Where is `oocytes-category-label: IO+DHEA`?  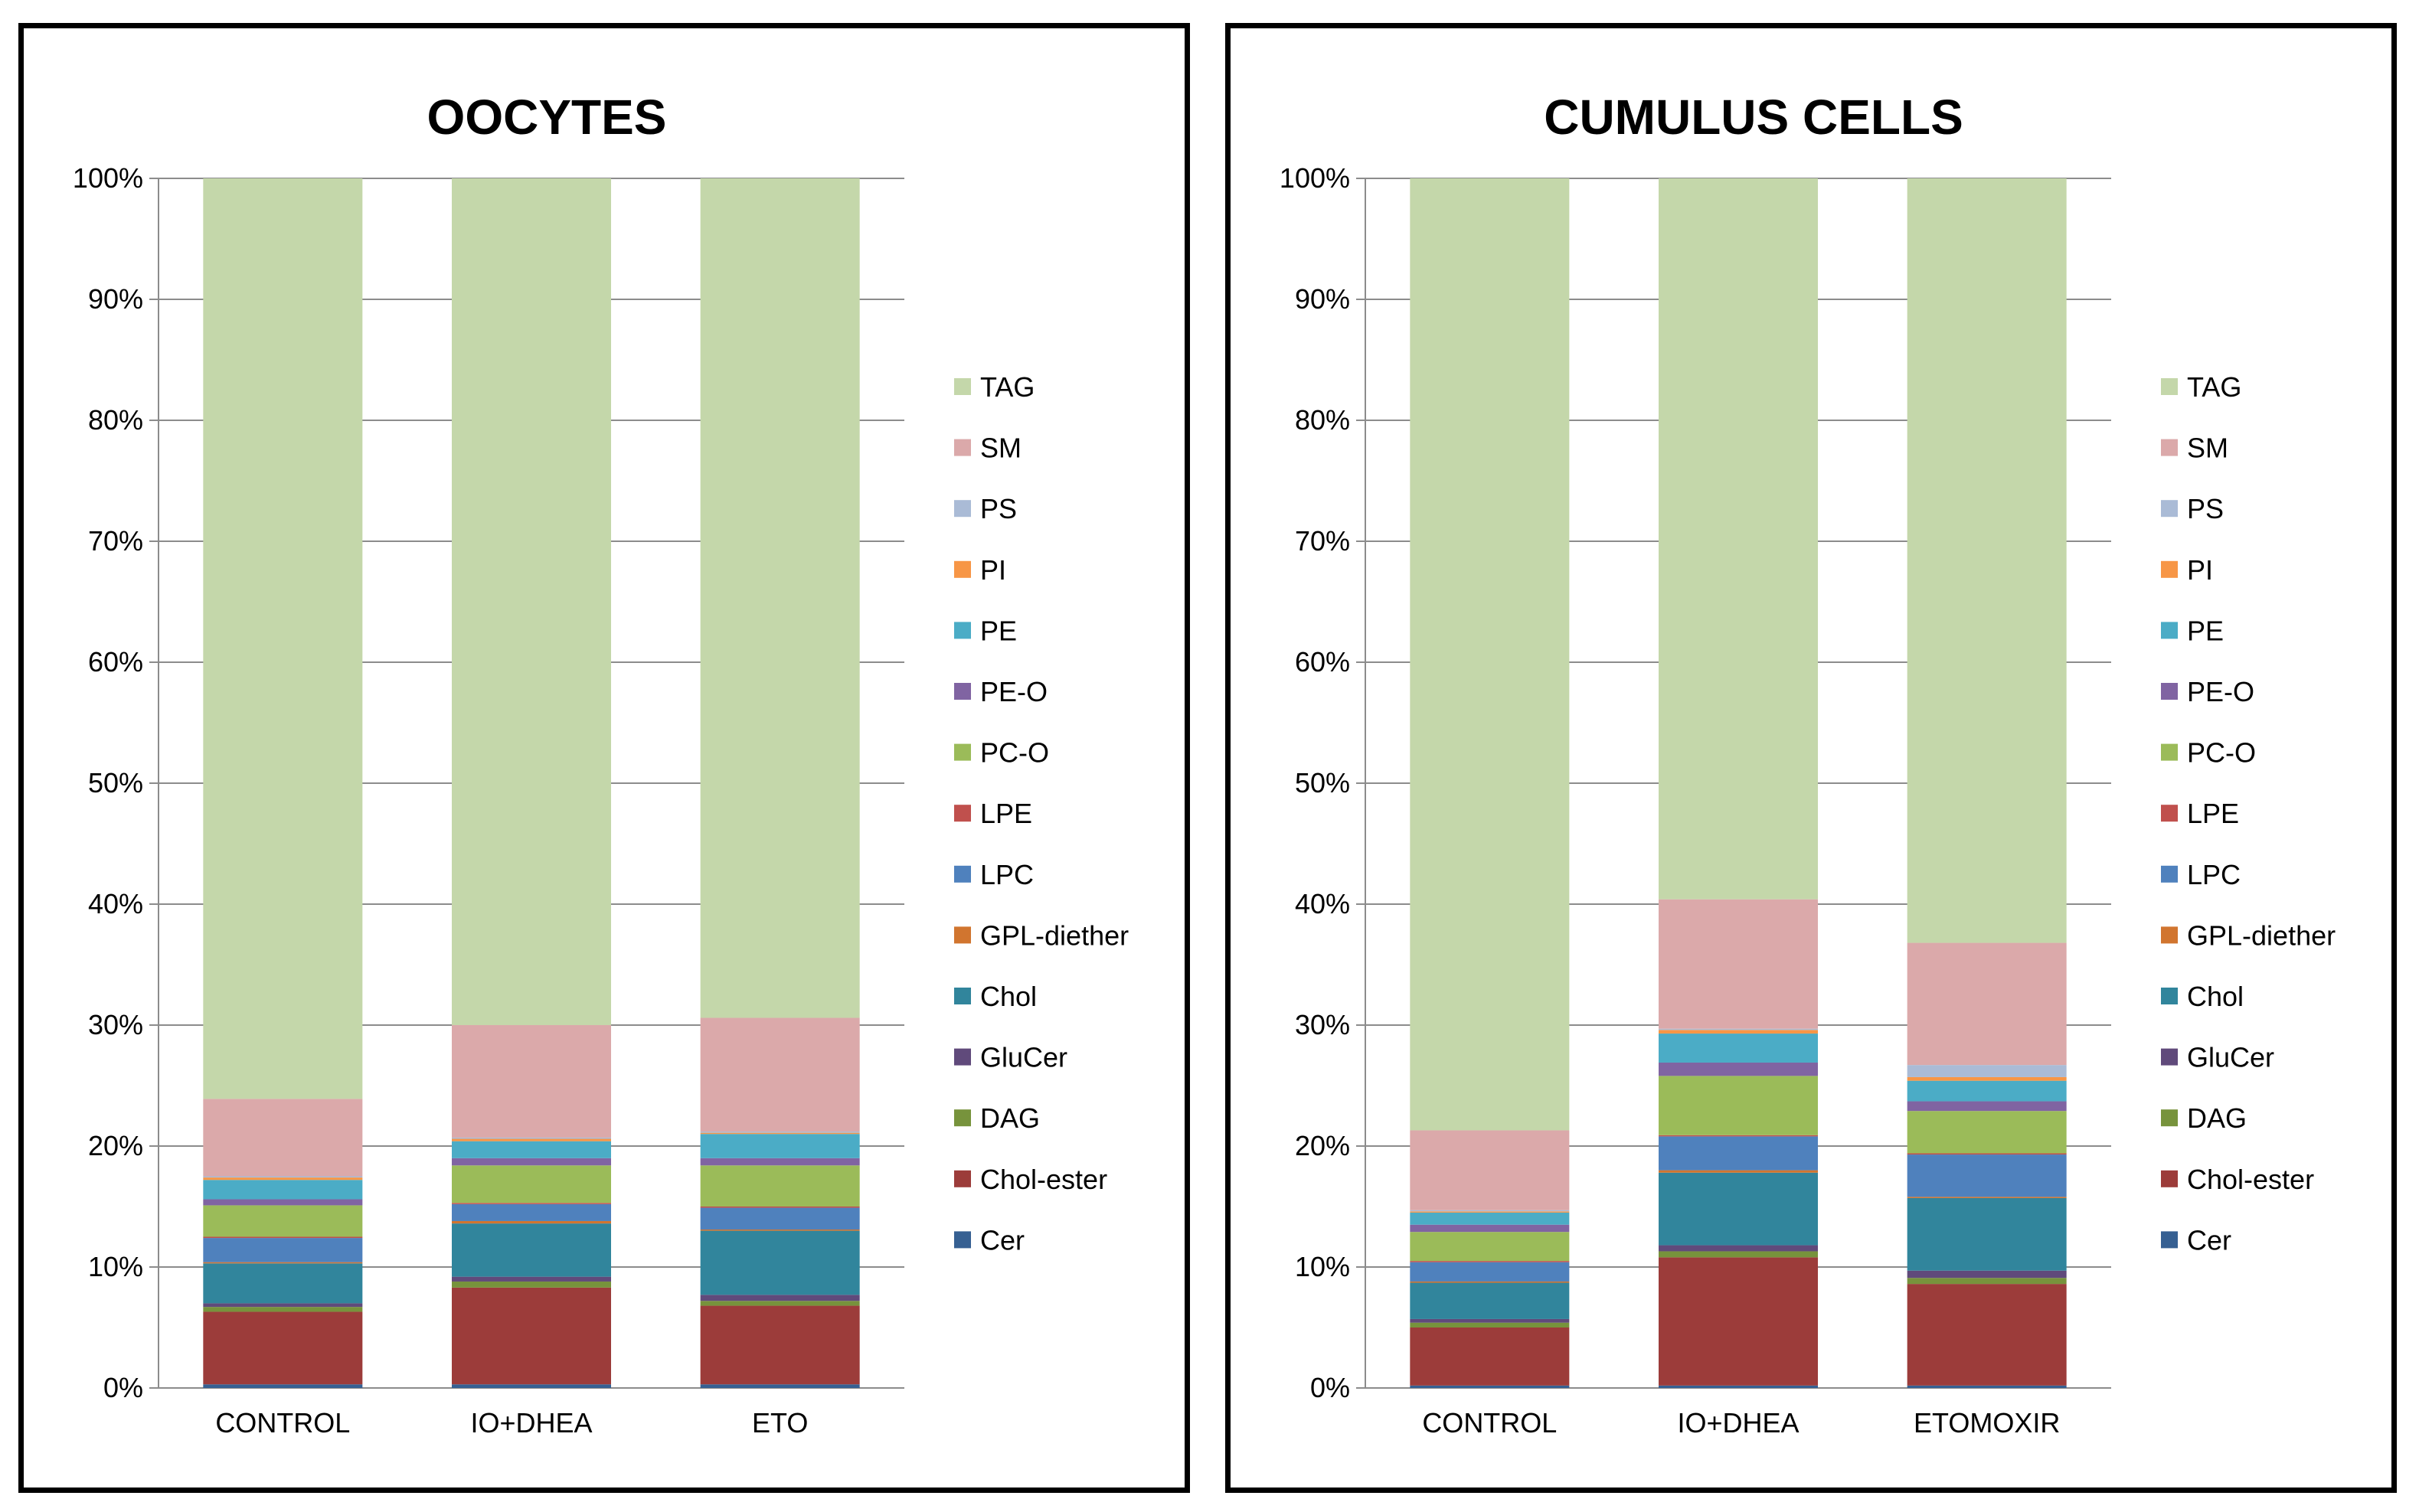 oocytes-category-label: IO+DHEA is located at coordinates (531, 1423).